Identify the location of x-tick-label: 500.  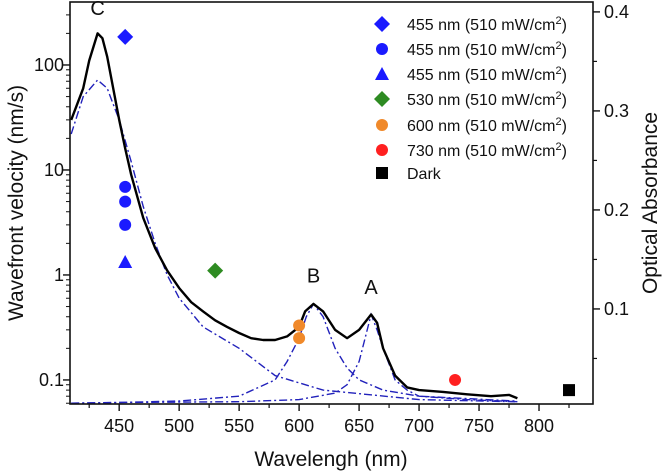
(179, 426).